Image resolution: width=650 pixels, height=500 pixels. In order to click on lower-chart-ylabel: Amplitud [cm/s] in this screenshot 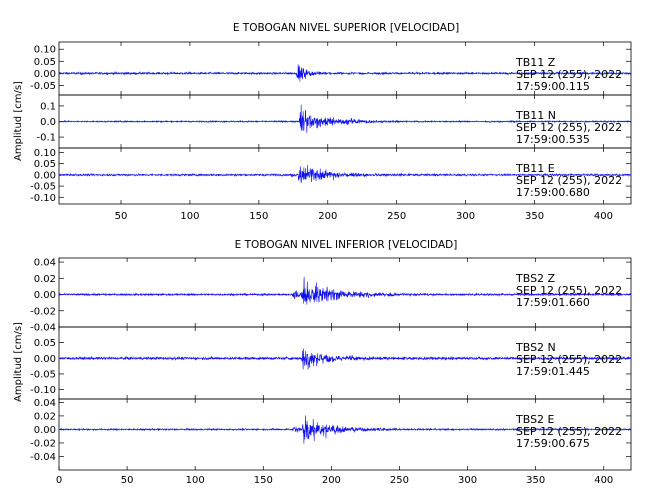, I will do `click(18, 362)`.